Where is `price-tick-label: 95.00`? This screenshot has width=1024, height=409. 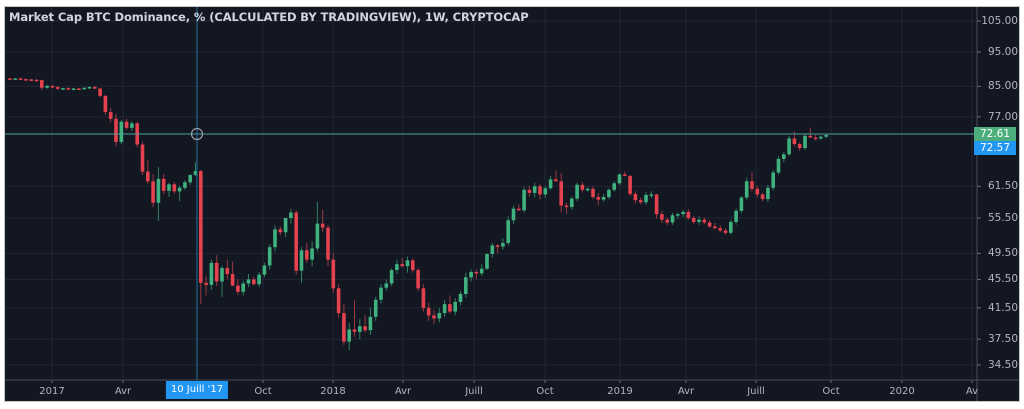
price-tick-label: 95.00 is located at coordinates (1002, 51).